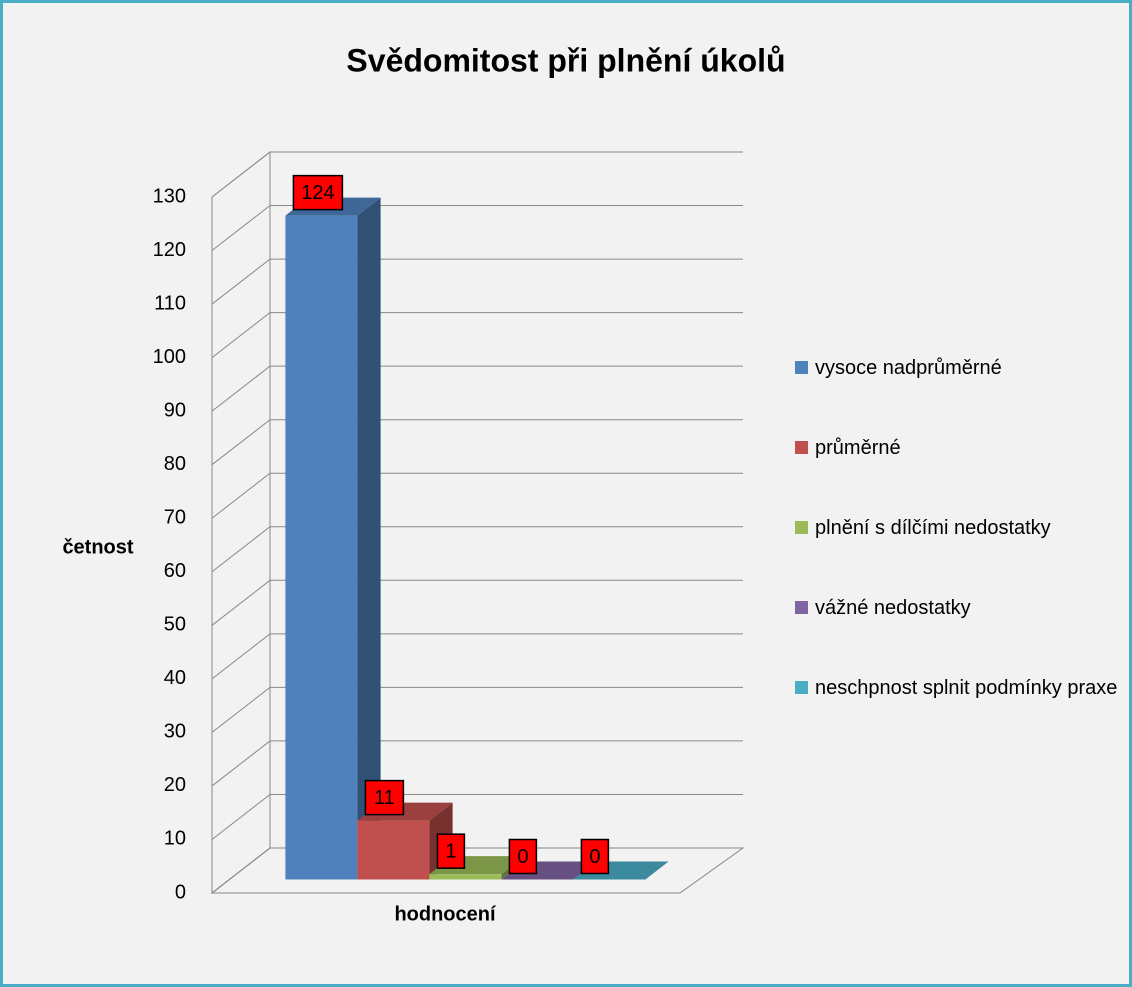 The height and width of the screenshot is (987, 1132). I want to click on x-axis-title: hodnocení, so click(445, 914).